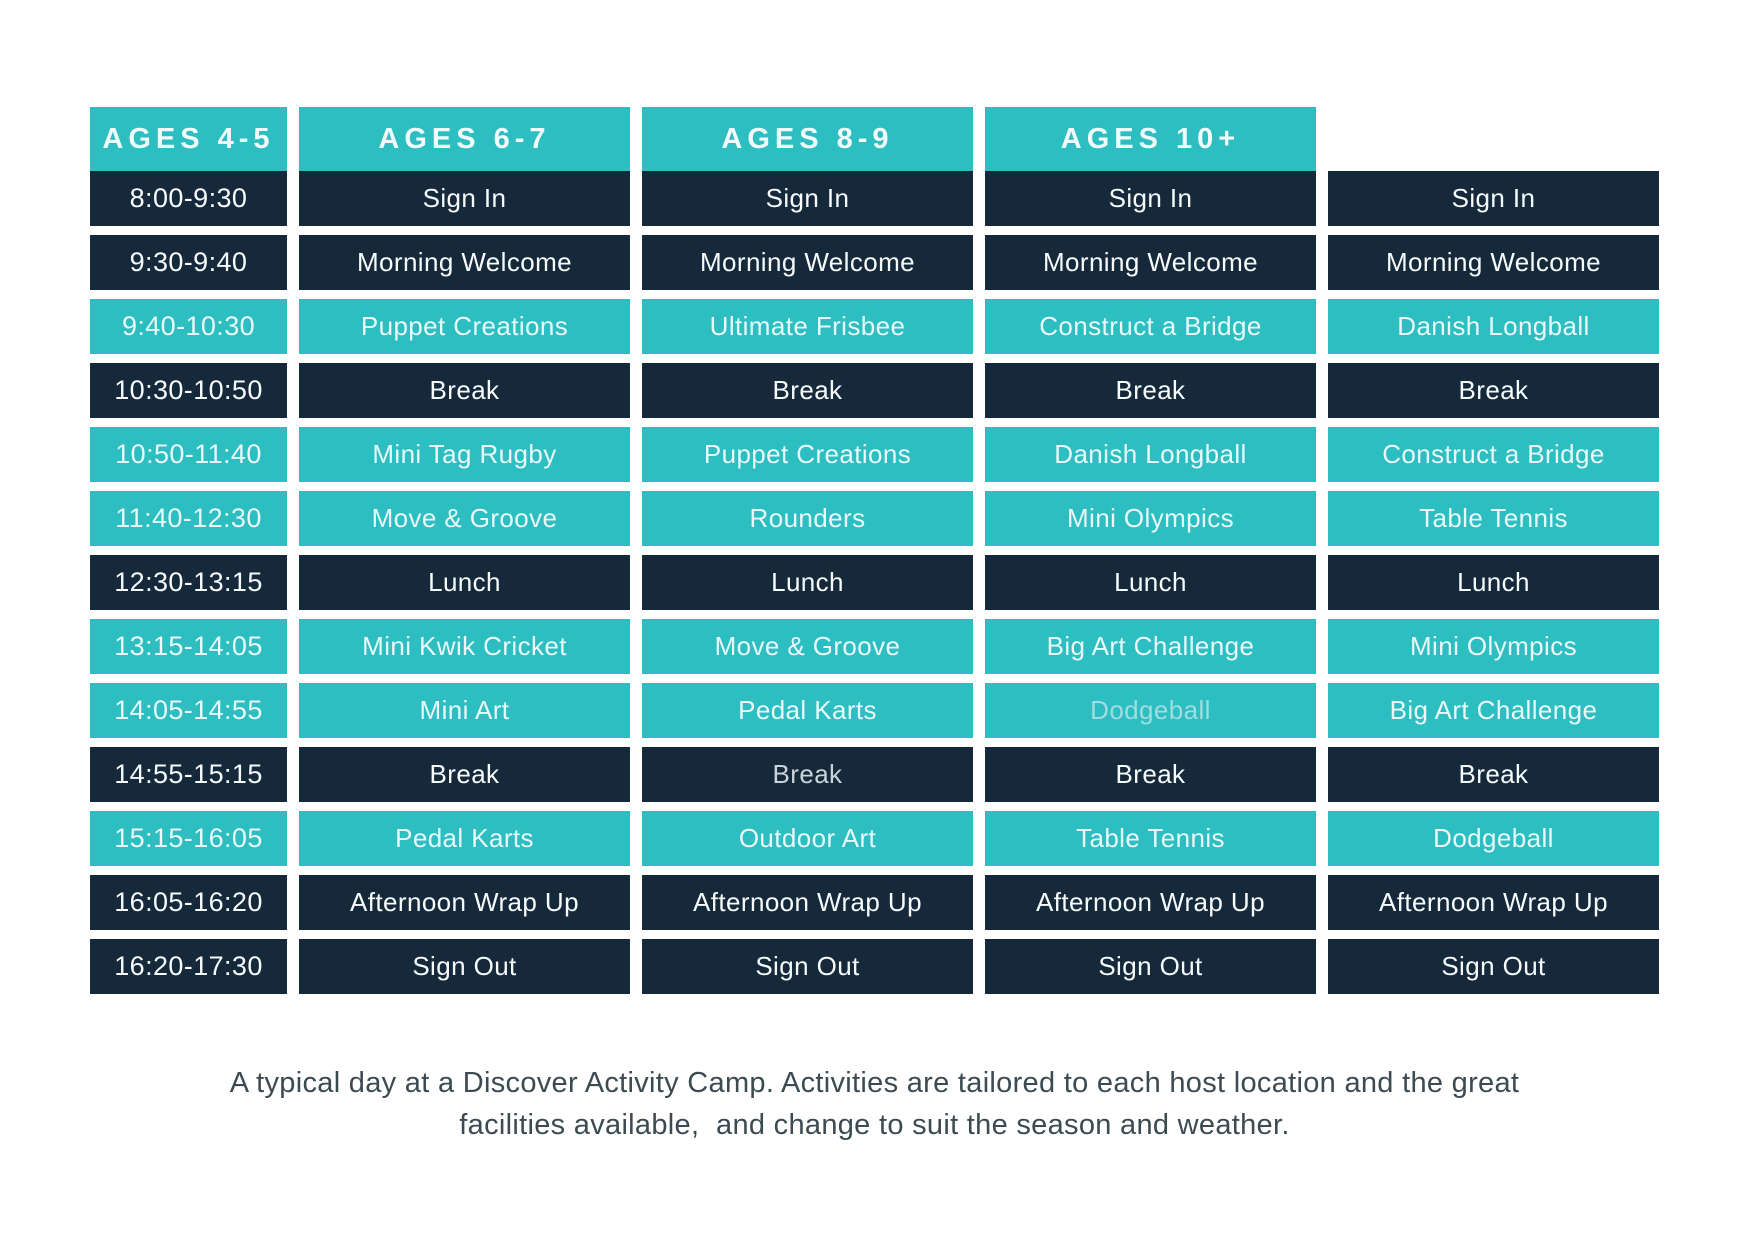 This screenshot has width=1749, height=1237. Describe the element at coordinates (464, 454) in the screenshot. I see `activity-cell: Mini Tag Rugby` at that location.